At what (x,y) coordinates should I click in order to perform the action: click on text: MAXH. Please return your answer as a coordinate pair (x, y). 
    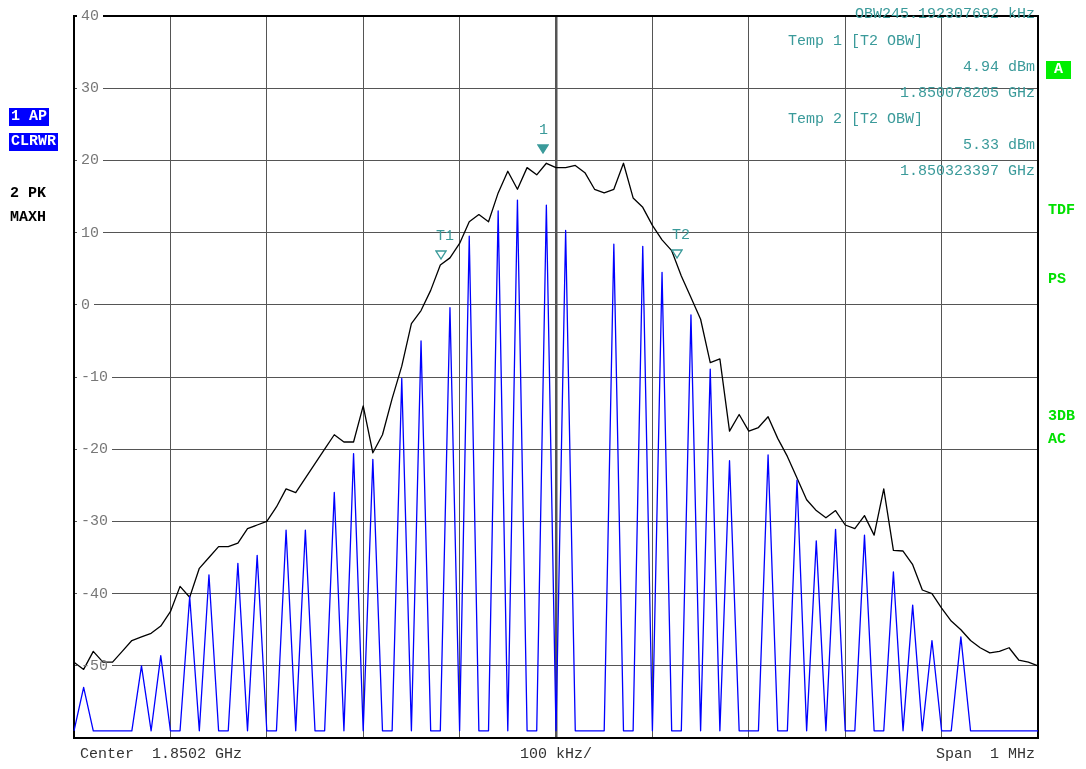
    Looking at the image, I should click on (28, 218).